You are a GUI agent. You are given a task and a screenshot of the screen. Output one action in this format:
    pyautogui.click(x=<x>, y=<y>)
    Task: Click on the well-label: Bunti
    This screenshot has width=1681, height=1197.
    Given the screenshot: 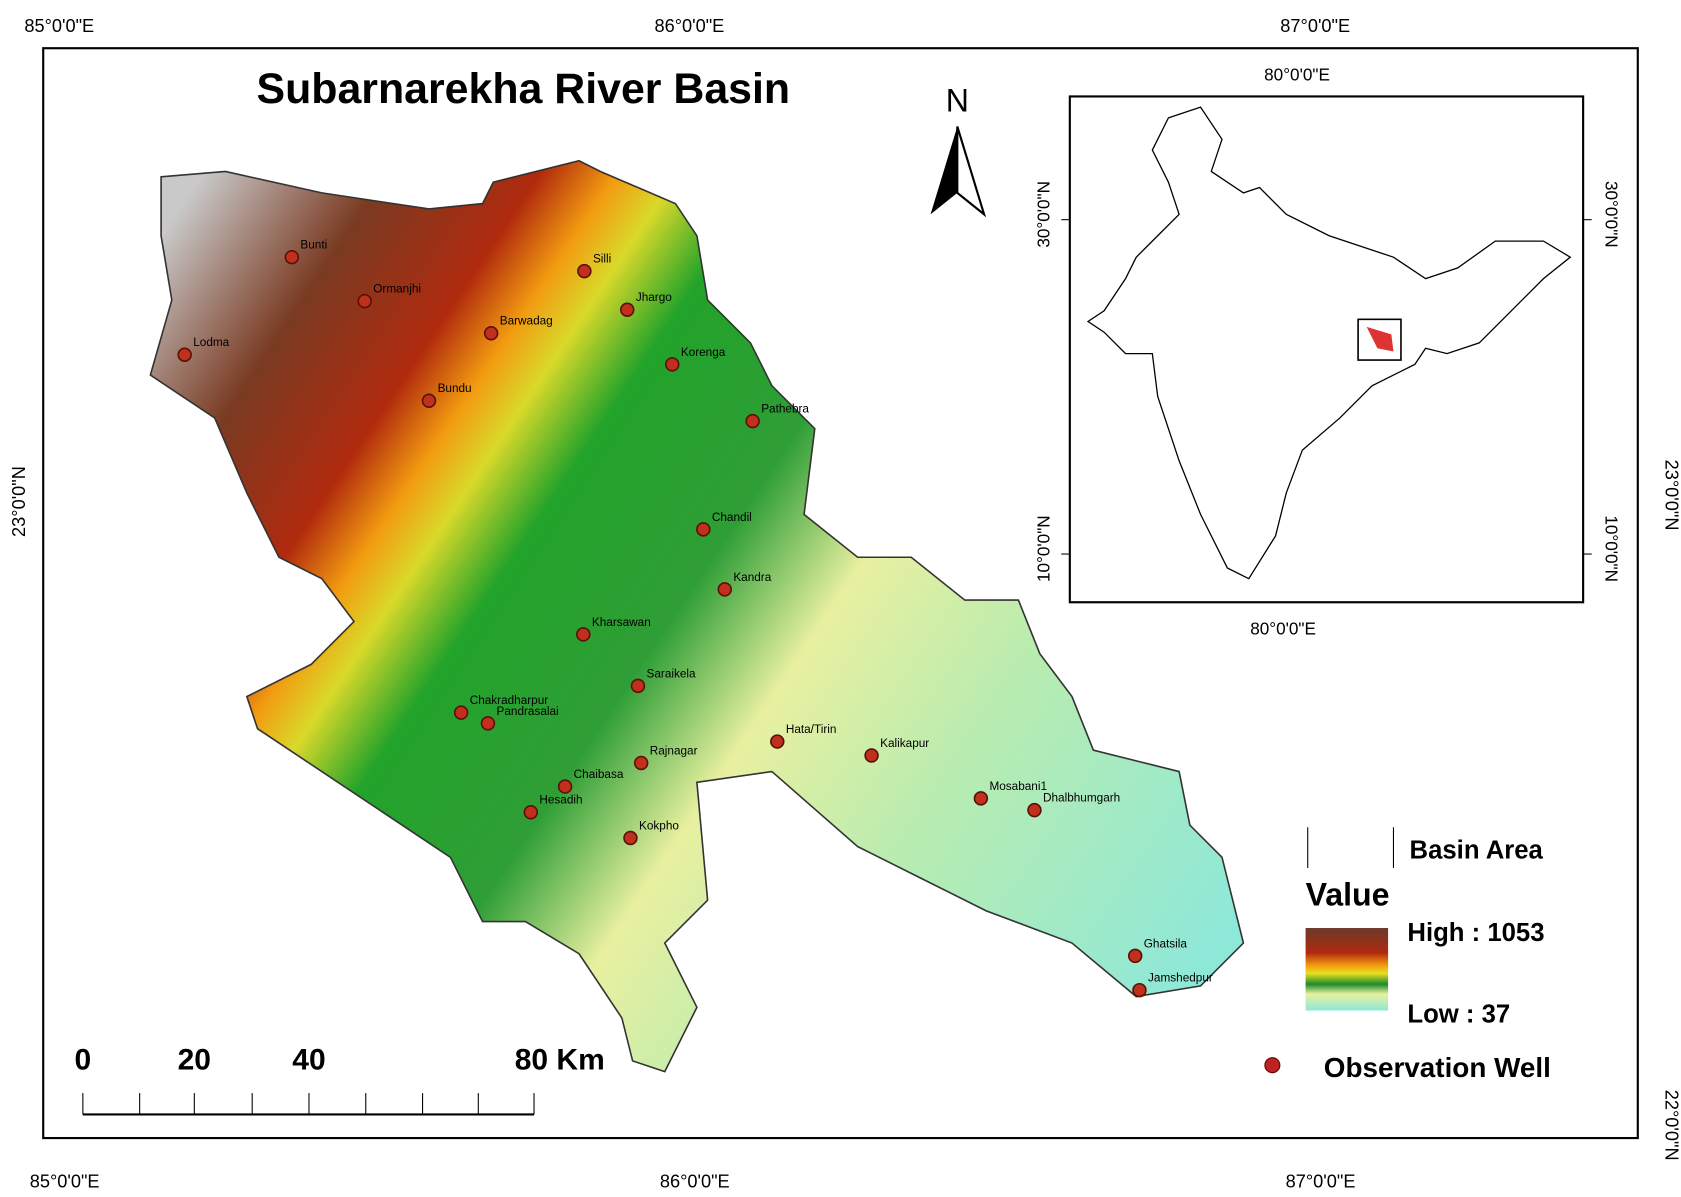 What is the action you would take?
    pyautogui.click(x=313, y=245)
    